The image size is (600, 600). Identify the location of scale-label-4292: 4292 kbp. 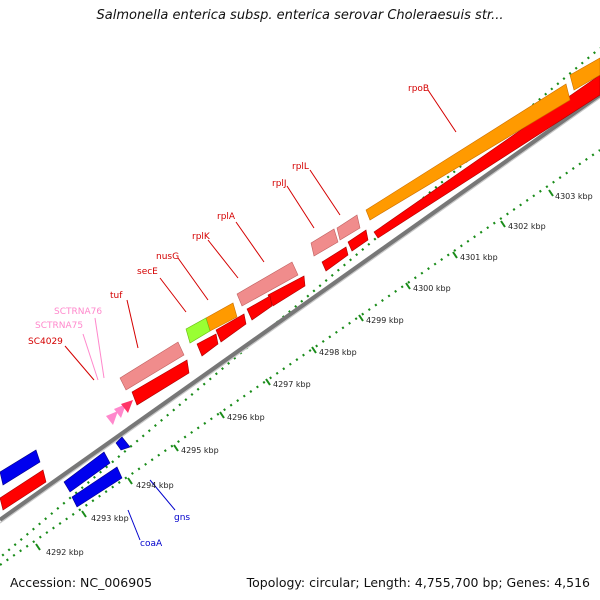
(65, 552).